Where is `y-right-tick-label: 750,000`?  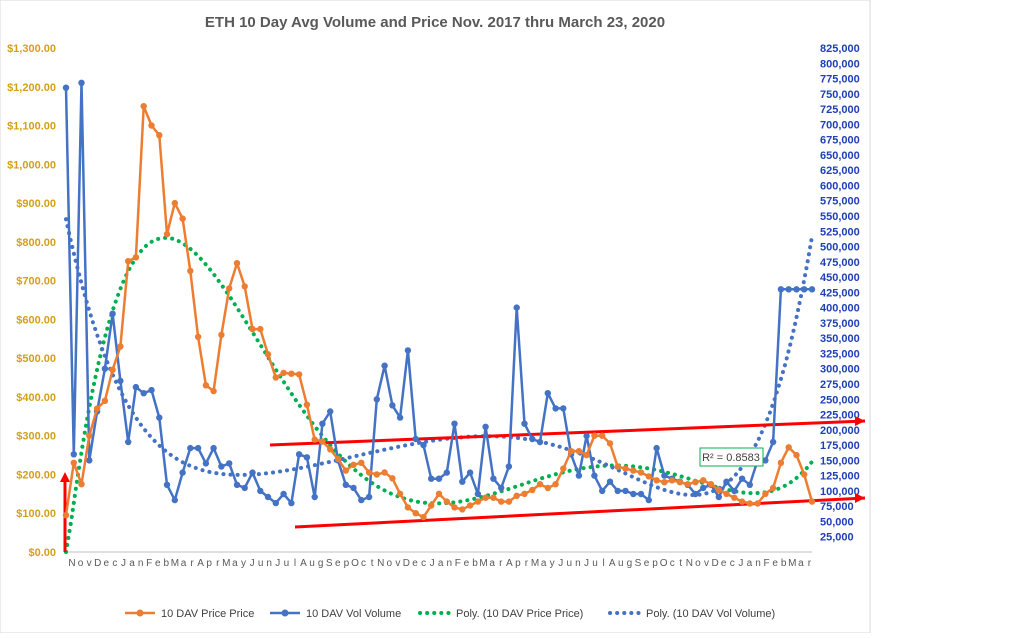
y-right-tick-label: 750,000 is located at coordinates (840, 95).